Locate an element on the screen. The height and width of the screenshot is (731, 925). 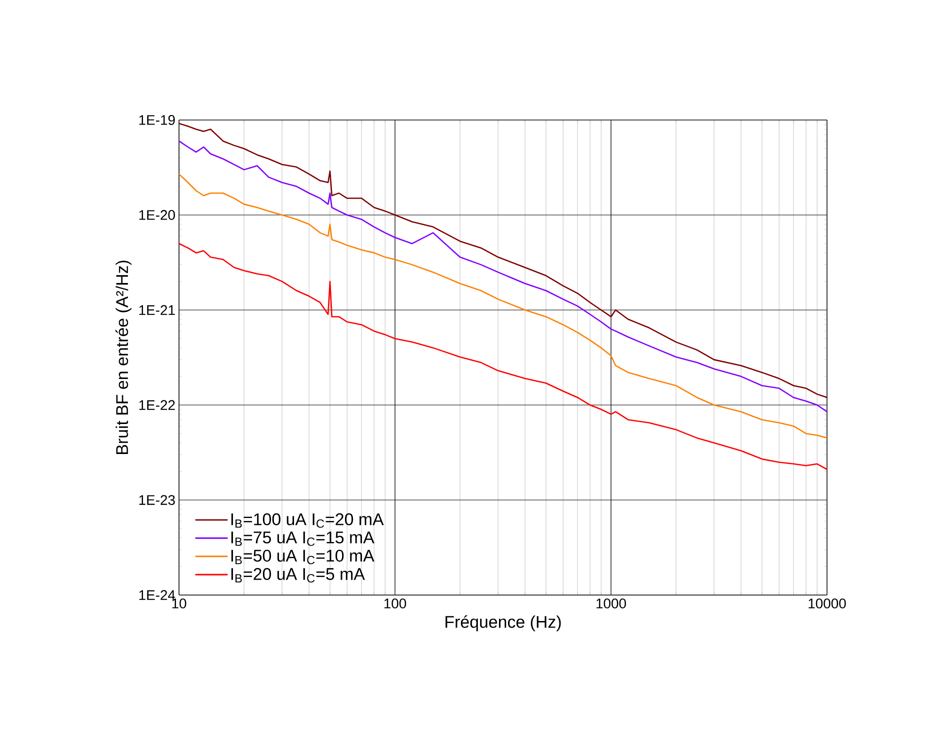
y-tick-label: 1E-23 is located at coordinates (157, 500).